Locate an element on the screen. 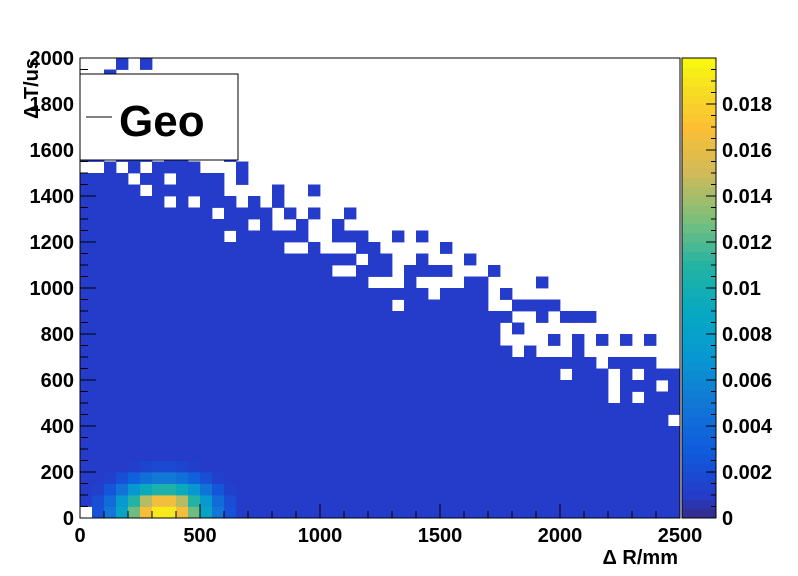 The width and height of the screenshot is (798, 576). palette-cell is located at coordinates (699, 357).